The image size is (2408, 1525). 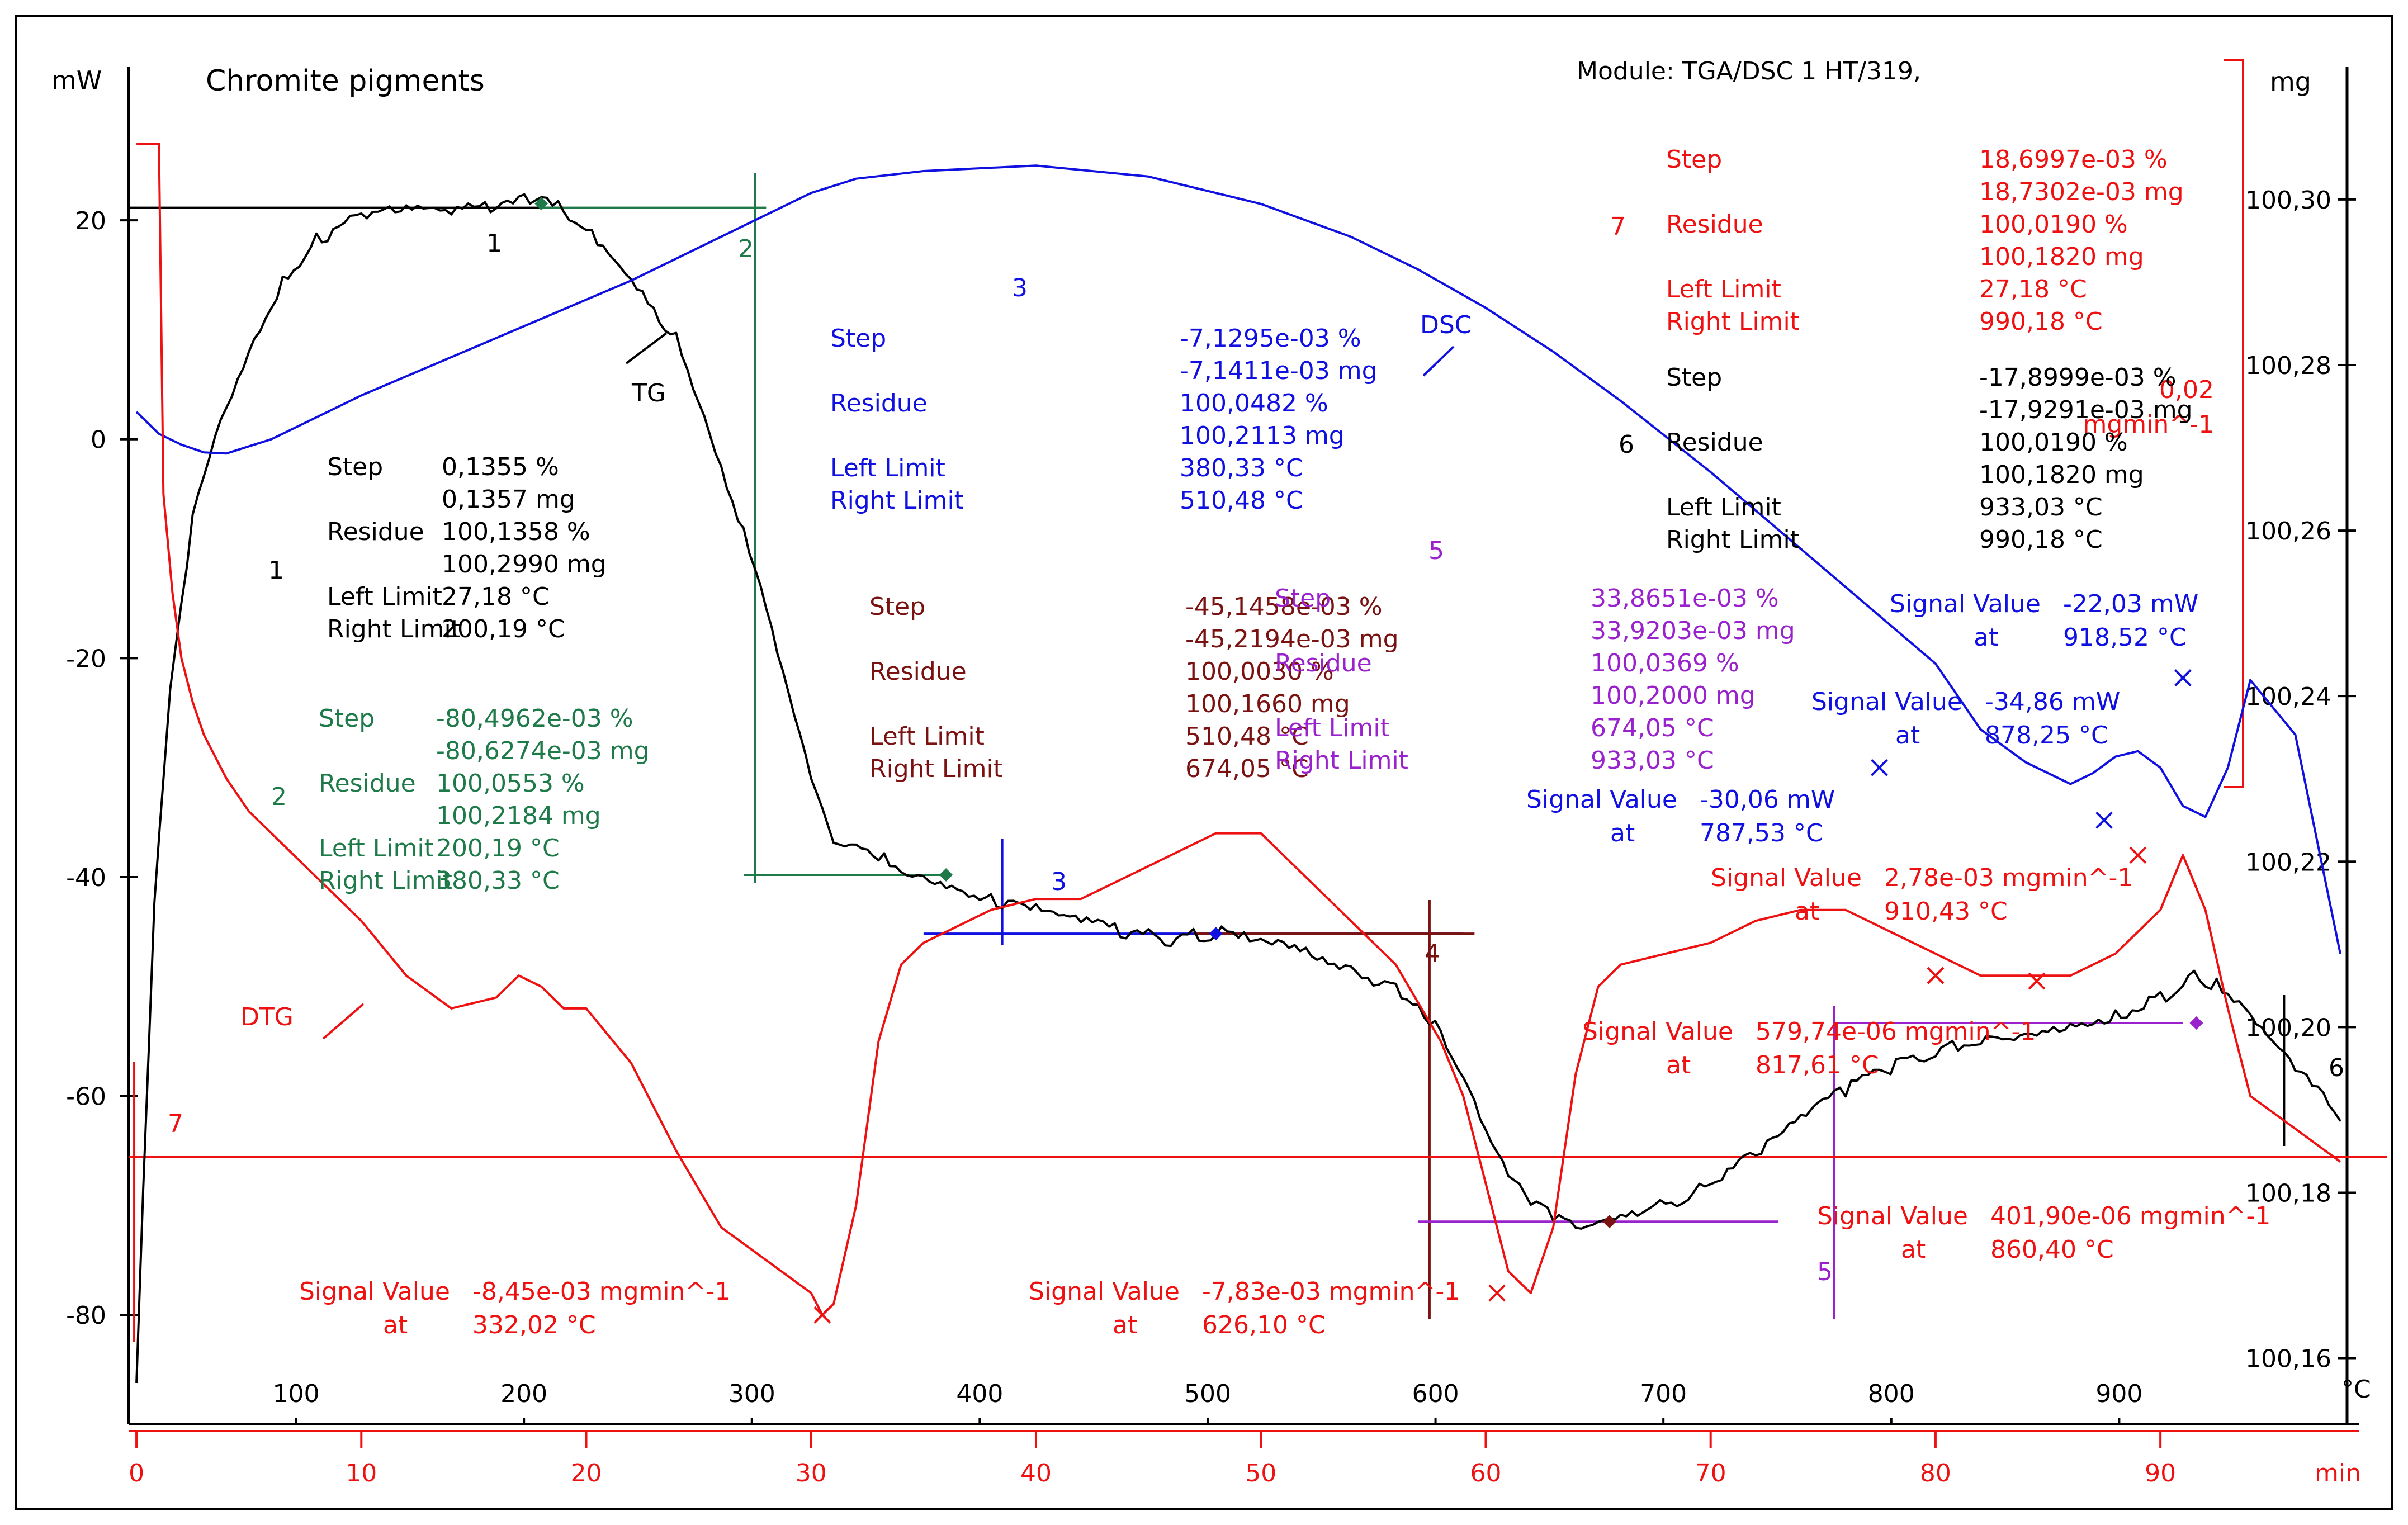 What do you see at coordinates (1618, 226) in the screenshot?
I see `step-block-id: 7` at bounding box center [1618, 226].